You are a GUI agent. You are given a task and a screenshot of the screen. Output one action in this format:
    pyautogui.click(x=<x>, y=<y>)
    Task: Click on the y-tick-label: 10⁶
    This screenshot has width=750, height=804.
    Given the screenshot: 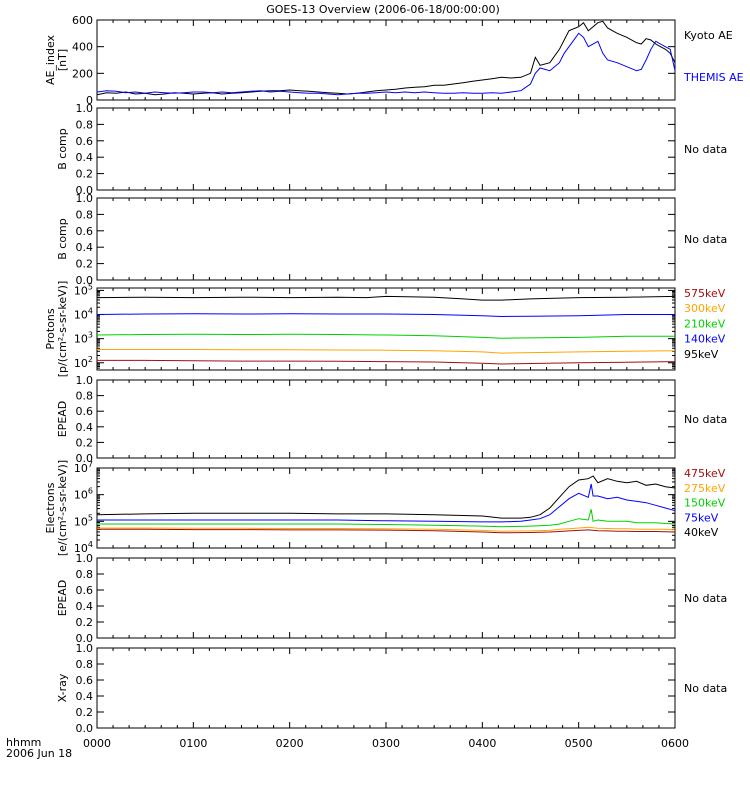 What is the action you would take?
    pyautogui.click(x=83, y=494)
    